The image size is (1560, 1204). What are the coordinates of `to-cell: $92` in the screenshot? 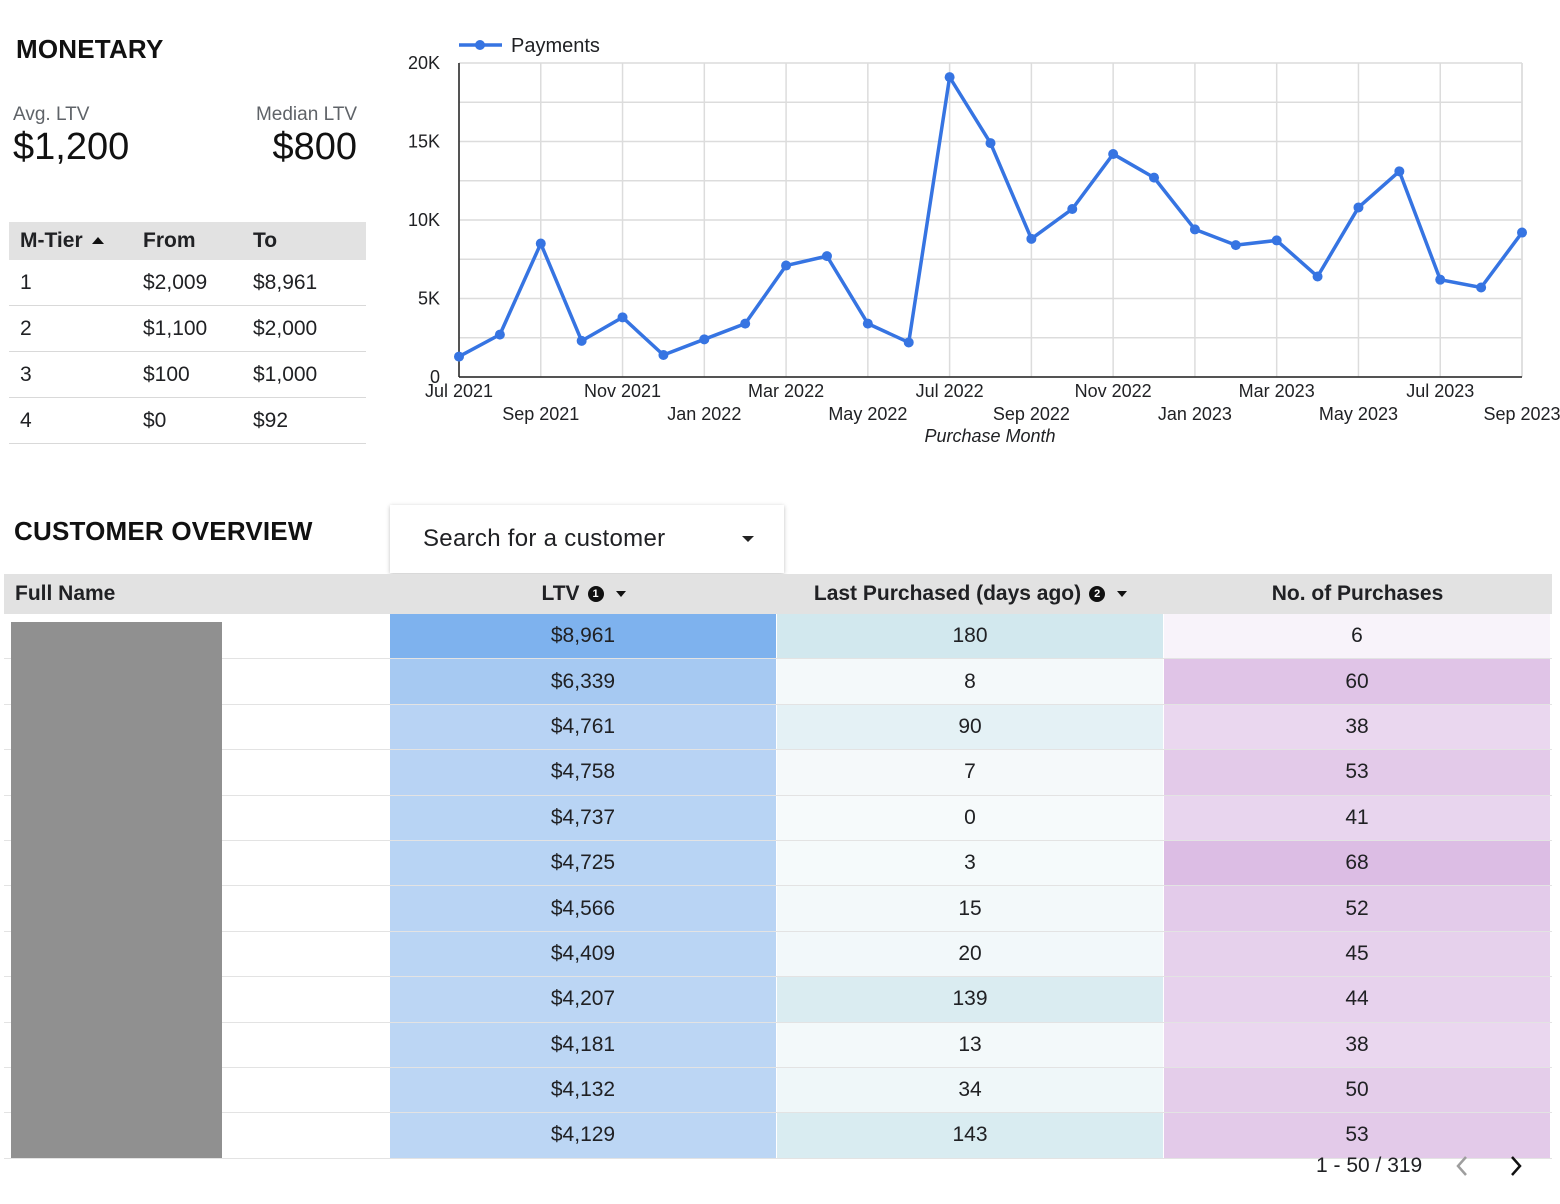 It's located at (271, 420).